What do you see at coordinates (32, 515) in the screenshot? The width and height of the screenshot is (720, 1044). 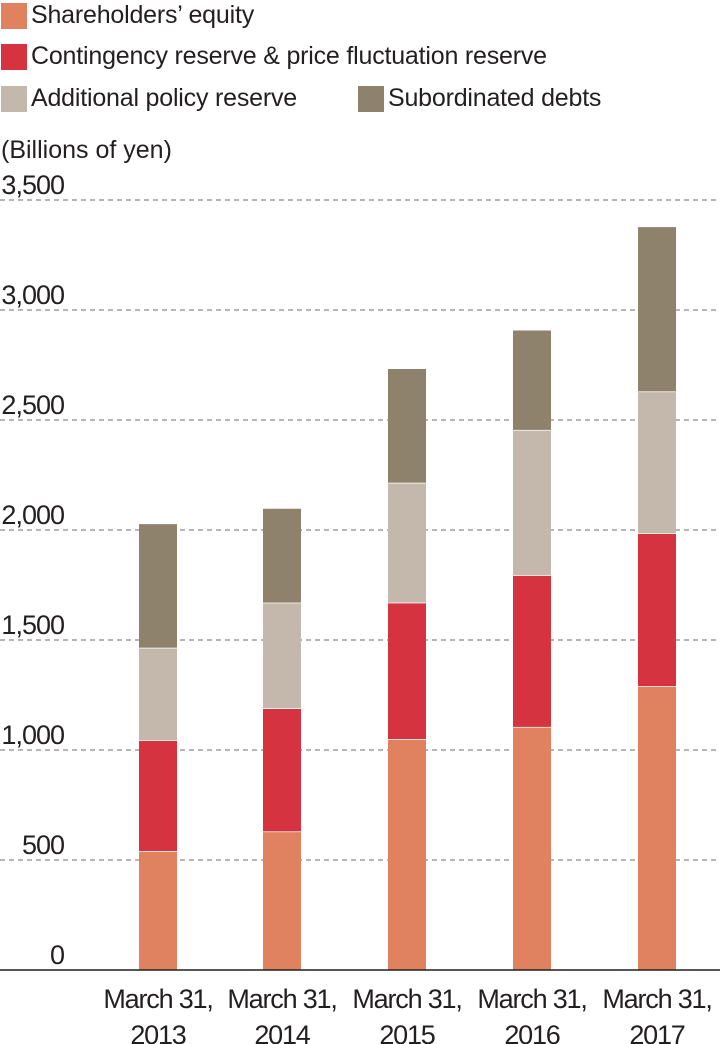 I see `y-tick-label: 2,000` at bounding box center [32, 515].